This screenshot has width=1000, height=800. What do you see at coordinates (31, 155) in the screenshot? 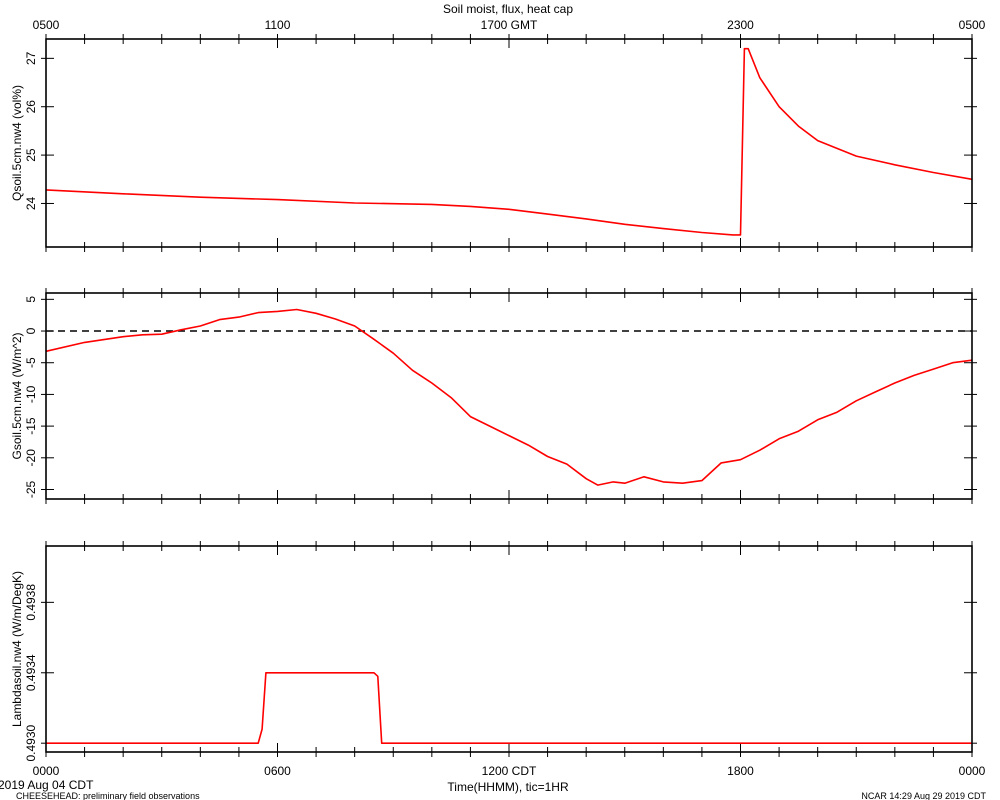
I see `y-tick-label: 25` at bounding box center [31, 155].